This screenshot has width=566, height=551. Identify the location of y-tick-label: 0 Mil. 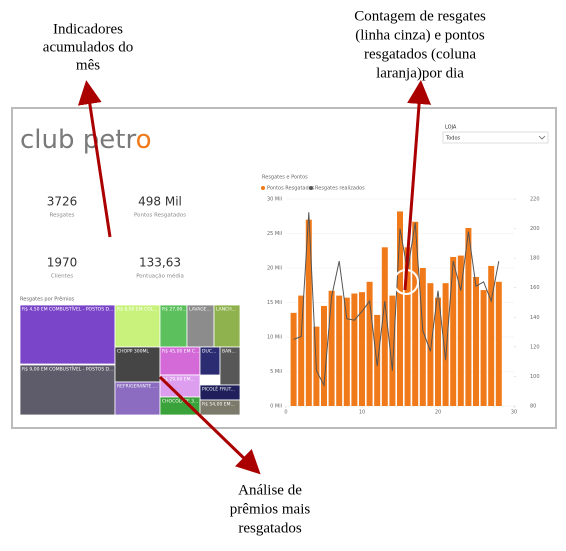
(276, 407).